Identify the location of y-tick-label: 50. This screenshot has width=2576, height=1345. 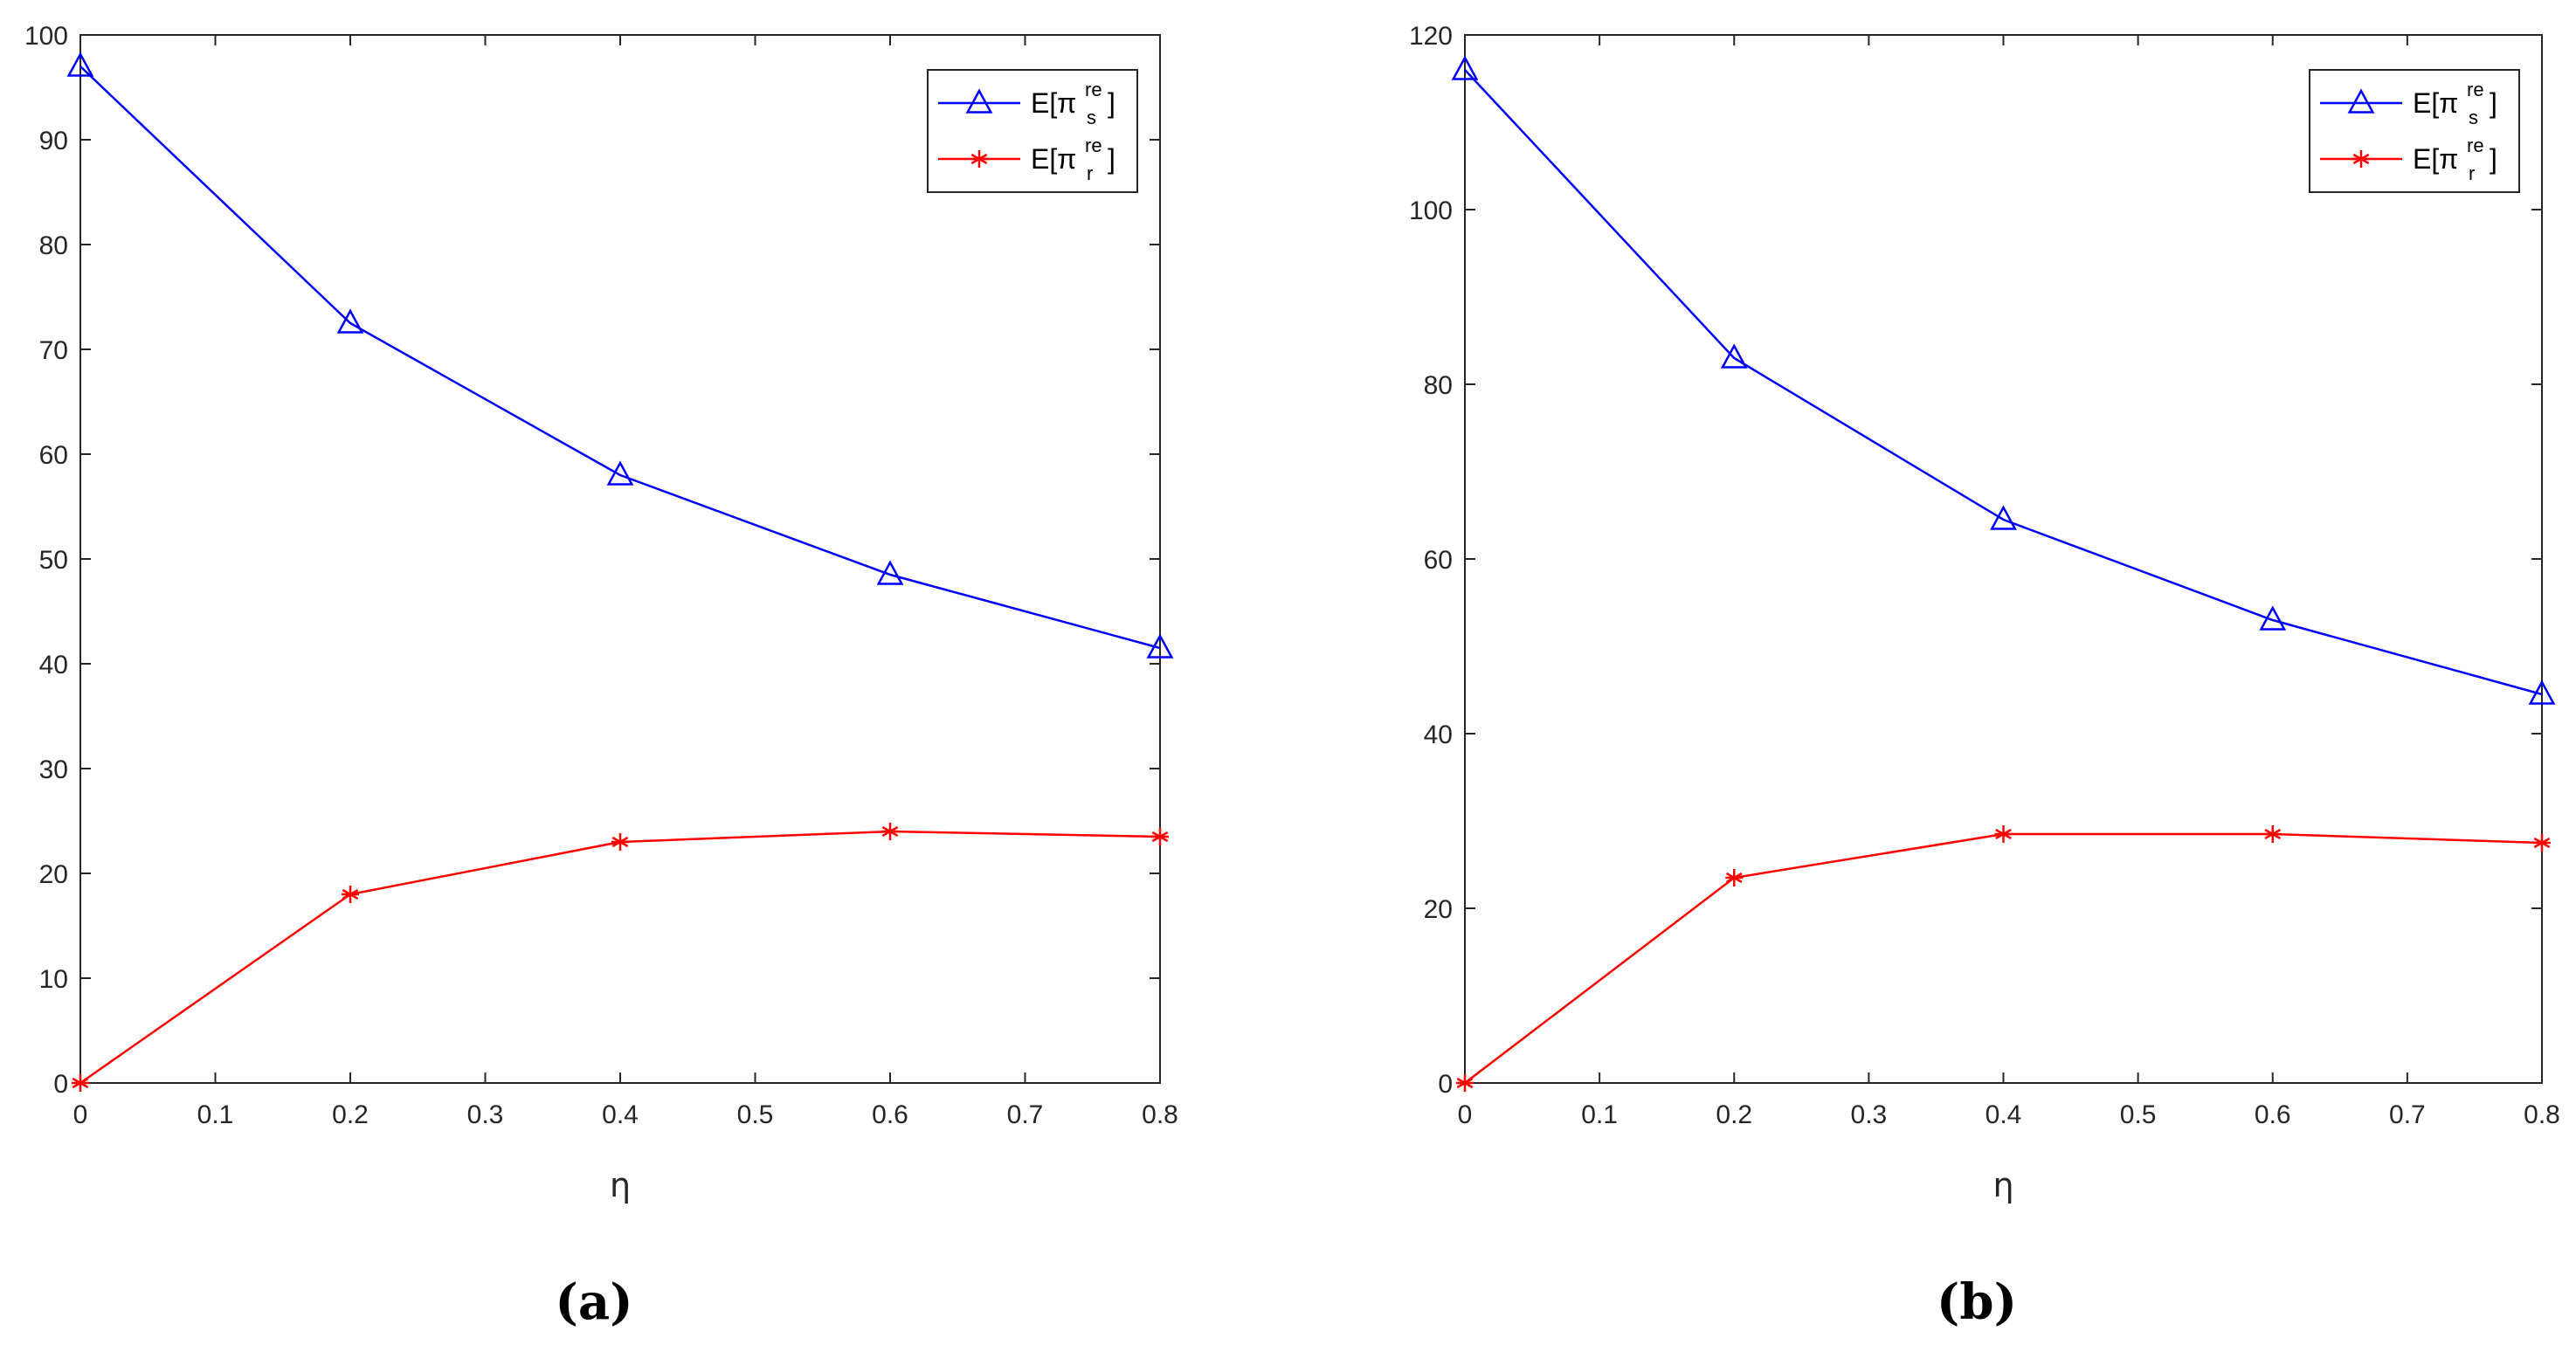
(53, 560).